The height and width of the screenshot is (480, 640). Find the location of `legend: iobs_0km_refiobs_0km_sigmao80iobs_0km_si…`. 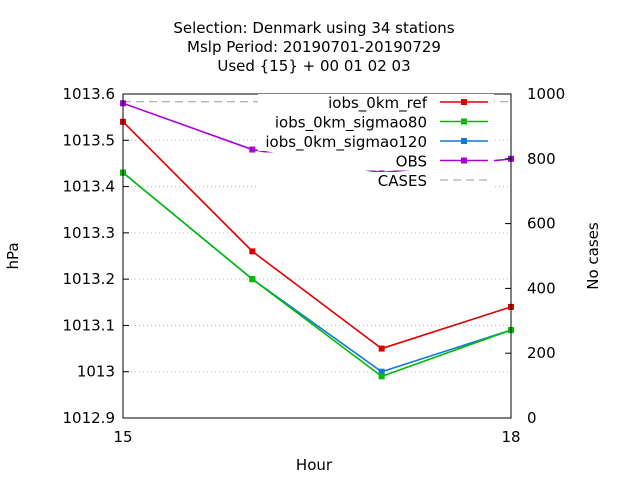

legend: iobs_0km_refiobs_0km_sigmao80iobs_0km_si… is located at coordinates (376, 142).